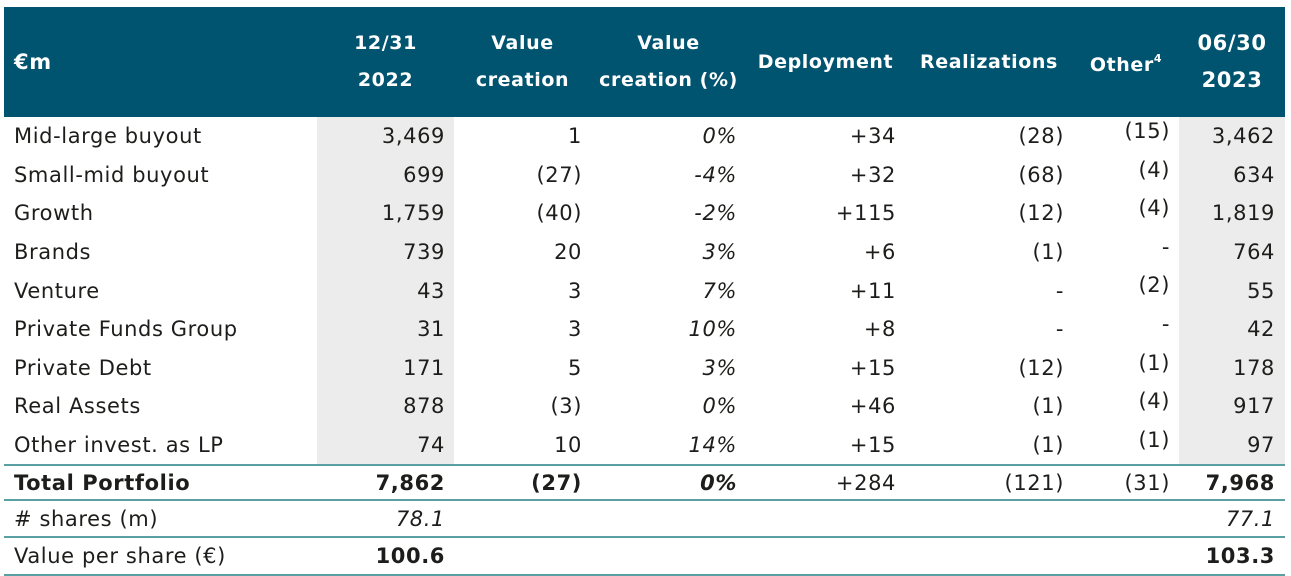 The image size is (1291, 576). What do you see at coordinates (112, 174) in the screenshot?
I see `row-label: Small-mid buyout` at bounding box center [112, 174].